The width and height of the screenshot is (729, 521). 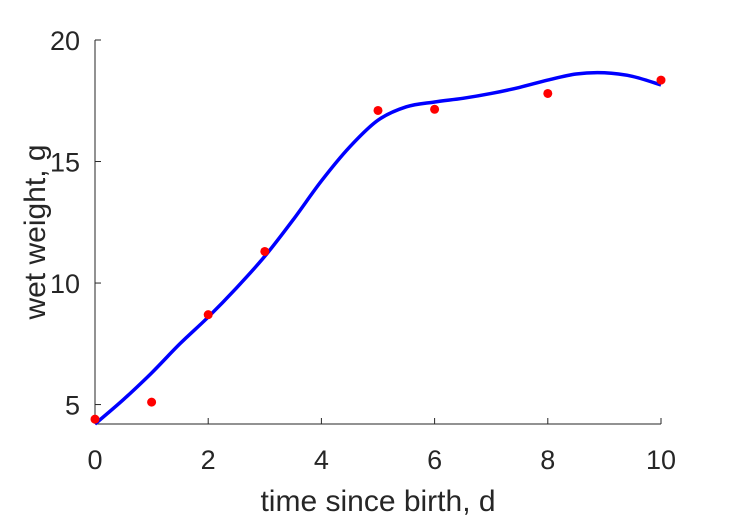 What do you see at coordinates (434, 460) in the screenshot?
I see `x-tick-label: 6` at bounding box center [434, 460].